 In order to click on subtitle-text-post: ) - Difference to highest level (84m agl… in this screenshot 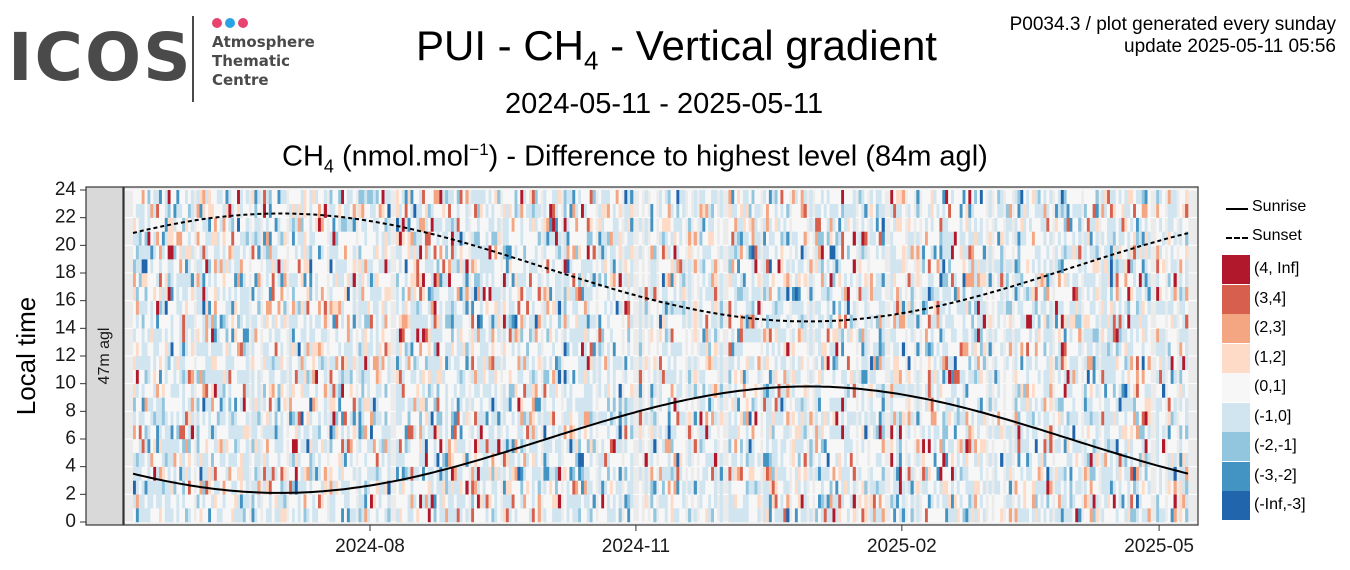, I will do `click(738, 156)`.